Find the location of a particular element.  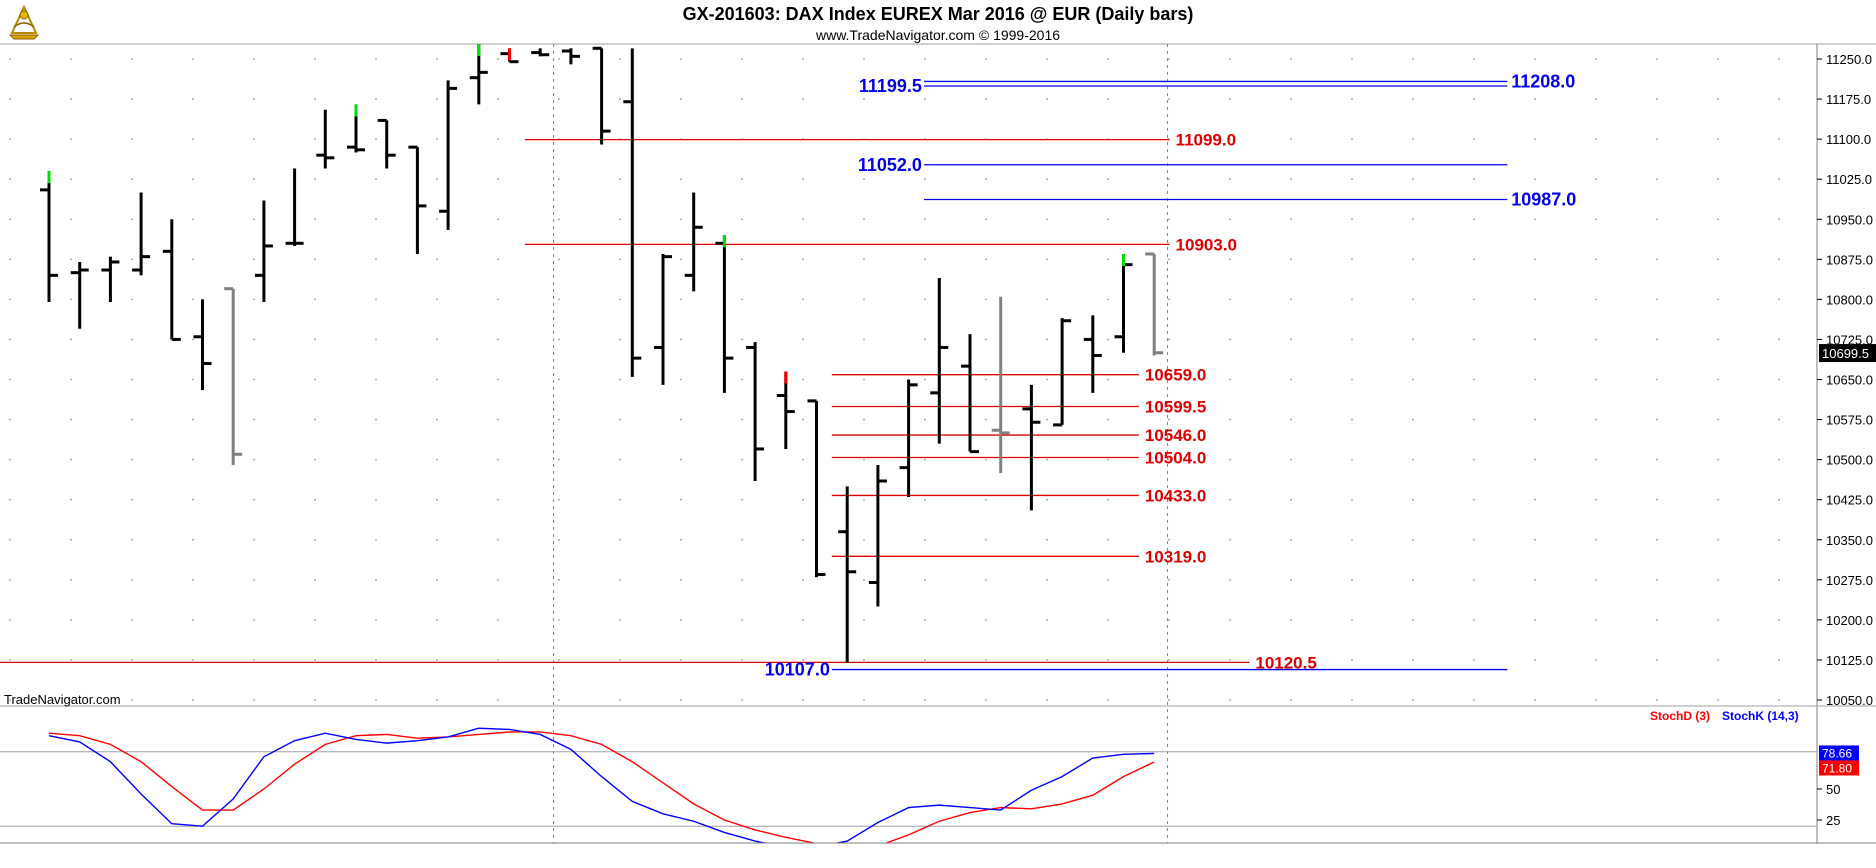

level-label: 11052.0 is located at coordinates (890, 165).